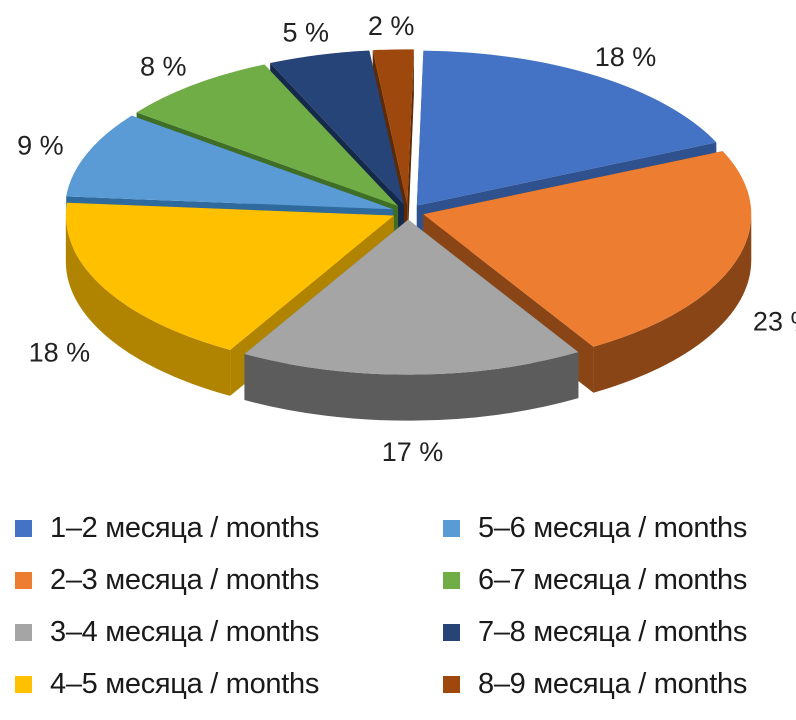 This screenshot has width=796, height=720. I want to click on legend-item-5-6: 5–6 месяца / months, so click(595, 528).